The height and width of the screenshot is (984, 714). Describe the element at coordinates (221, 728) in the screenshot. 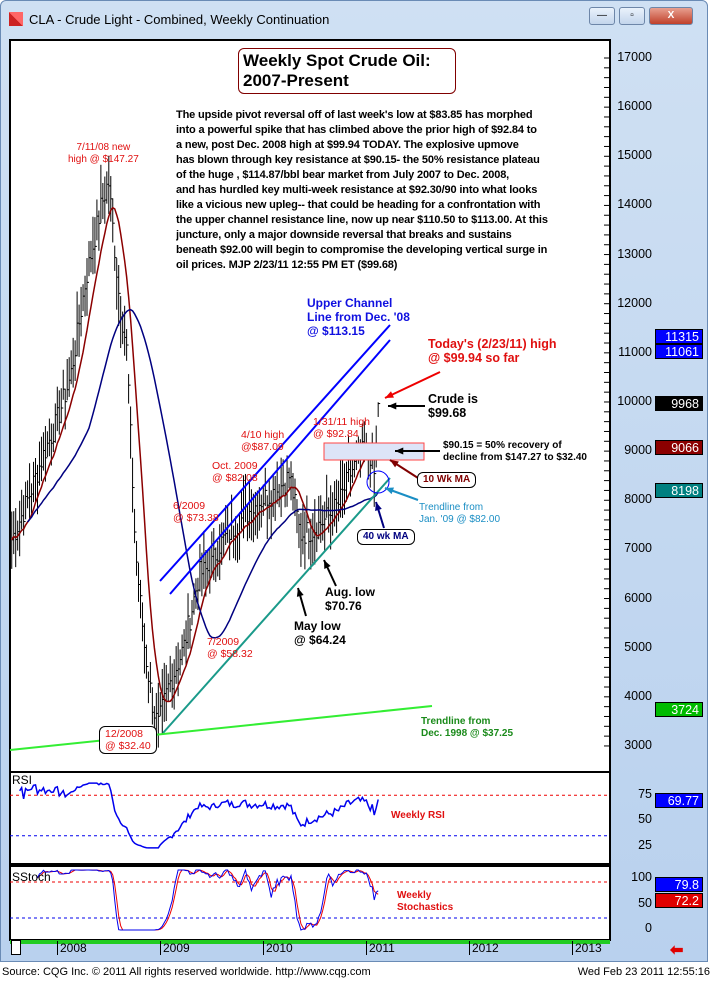

I see `trendline-1998` at that location.